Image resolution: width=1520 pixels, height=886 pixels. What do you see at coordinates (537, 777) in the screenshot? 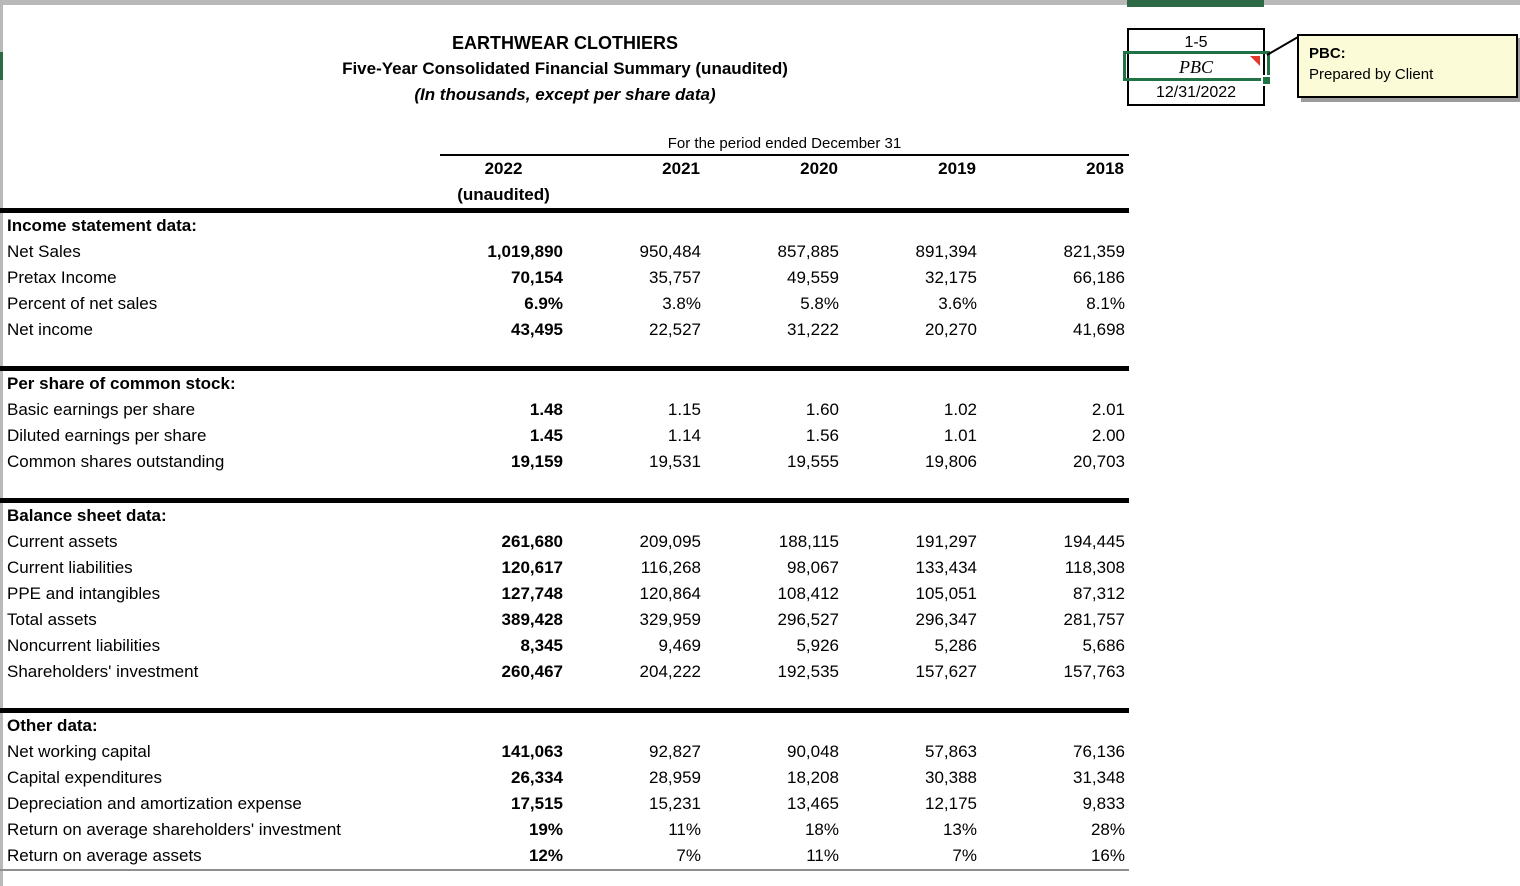
I see `value-cell: 26,334` at bounding box center [537, 777].